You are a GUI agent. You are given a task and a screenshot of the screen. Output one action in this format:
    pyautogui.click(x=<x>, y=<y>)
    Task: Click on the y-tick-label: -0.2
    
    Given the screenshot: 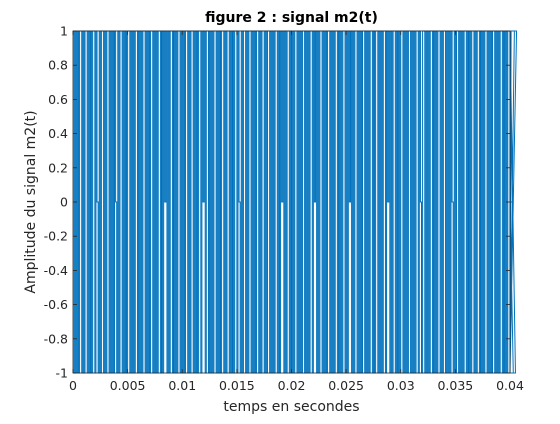 What is the action you would take?
    pyautogui.click(x=56, y=236)
    